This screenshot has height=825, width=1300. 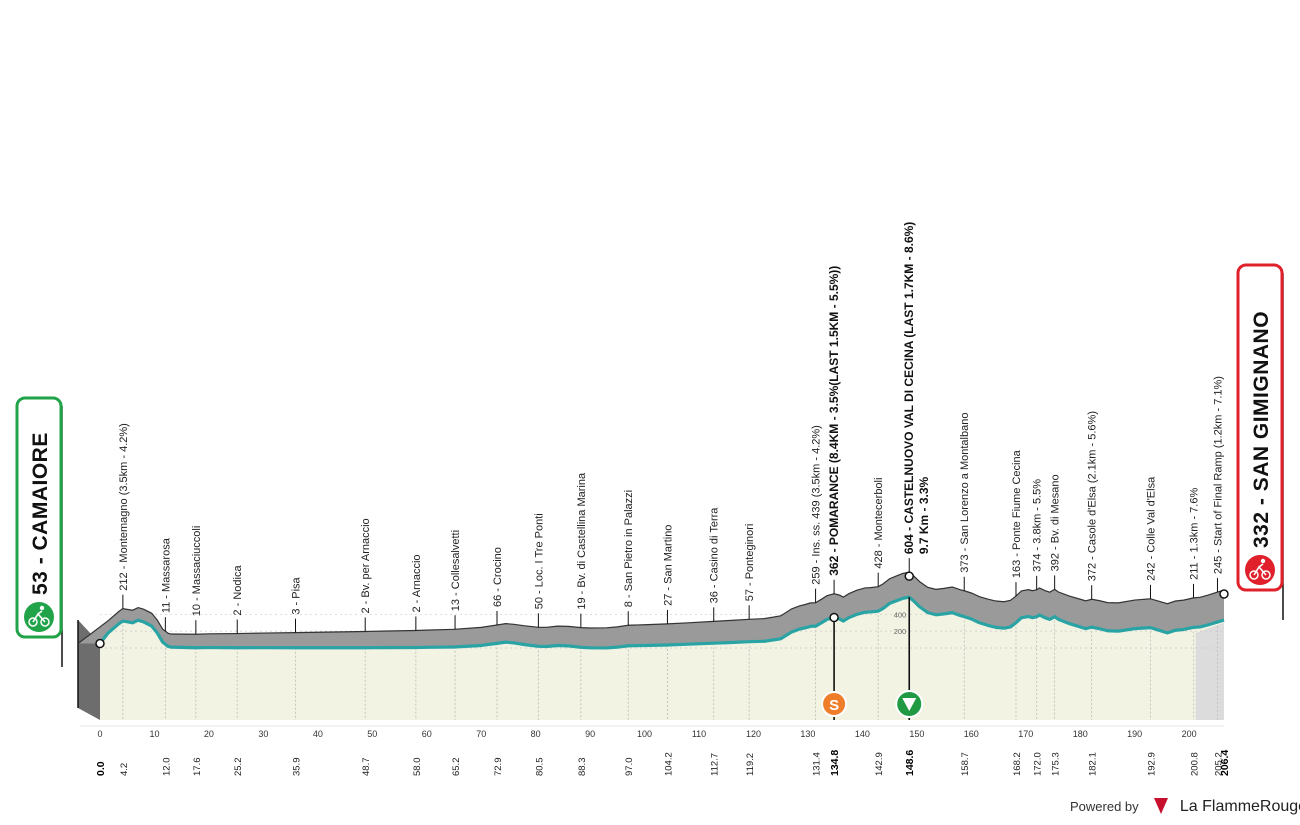 What do you see at coordinates (427, 734) in the screenshot?
I see `x-tick-label: 60` at bounding box center [427, 734].